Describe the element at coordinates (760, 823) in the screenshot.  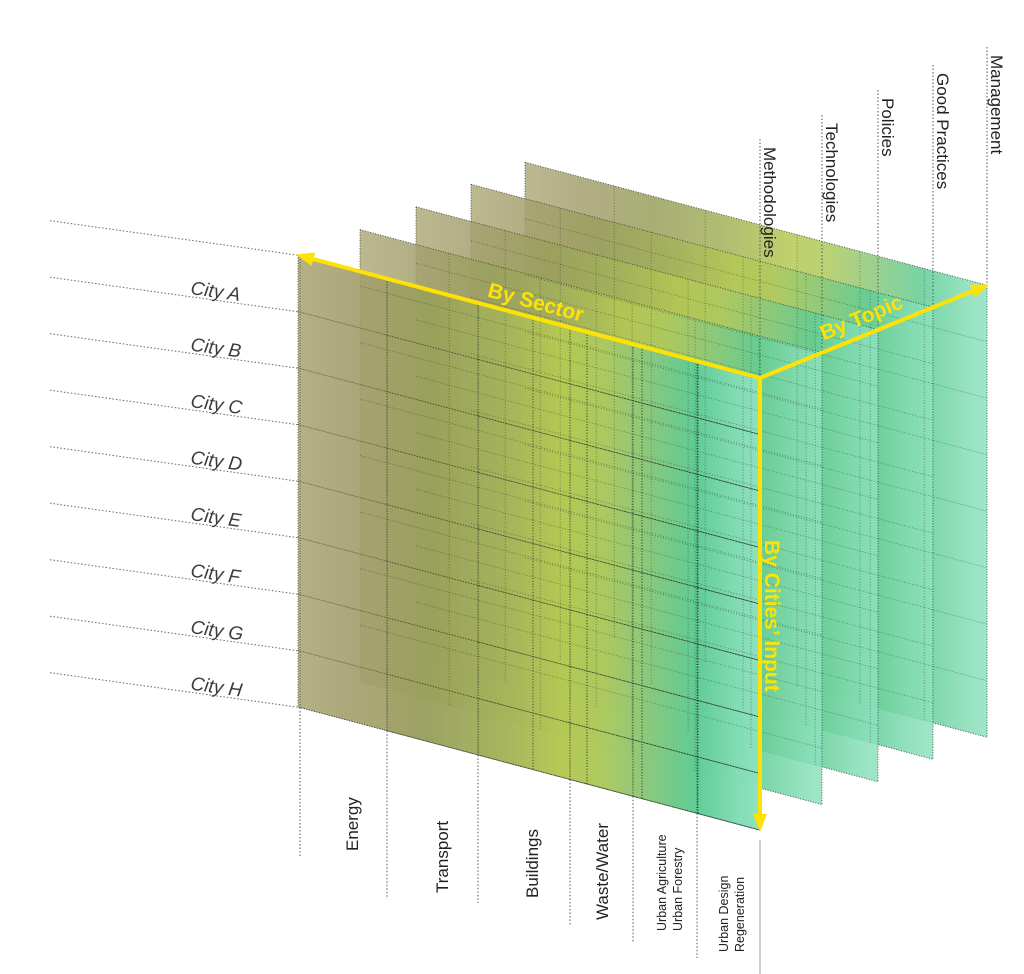
I see `cities-axis-arrowhead` at that location.